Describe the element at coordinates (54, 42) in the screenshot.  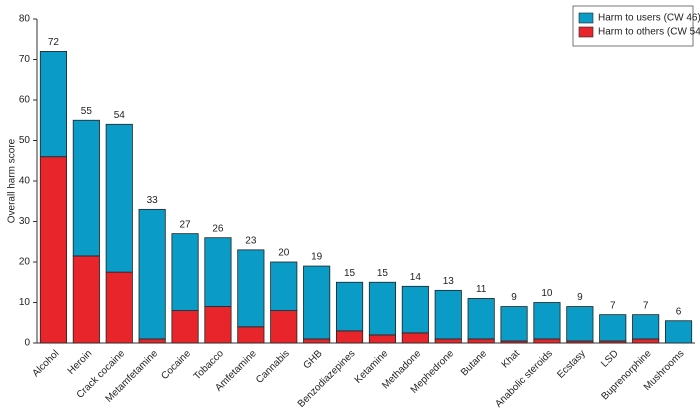
I see `total-label: 72` at that location.